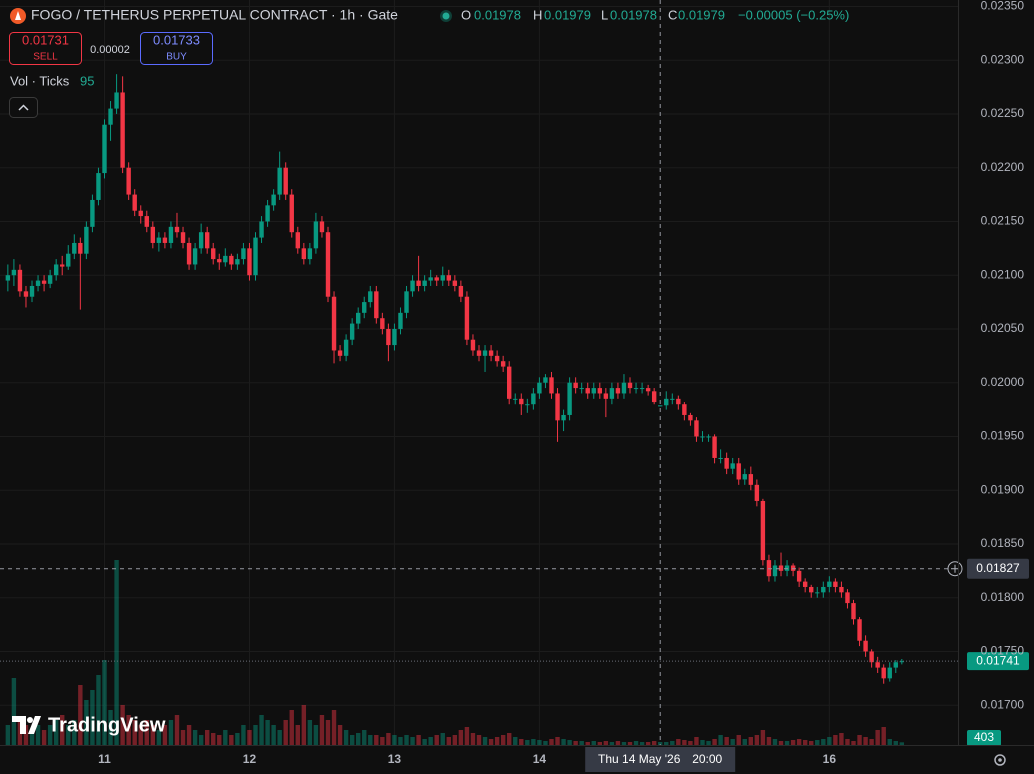 The width and height of the screenshot is (1034, 774). What do you see at coordinates (604, 14) in the screenshot?
I see `low-label: L` at bounding box center [604, 14].